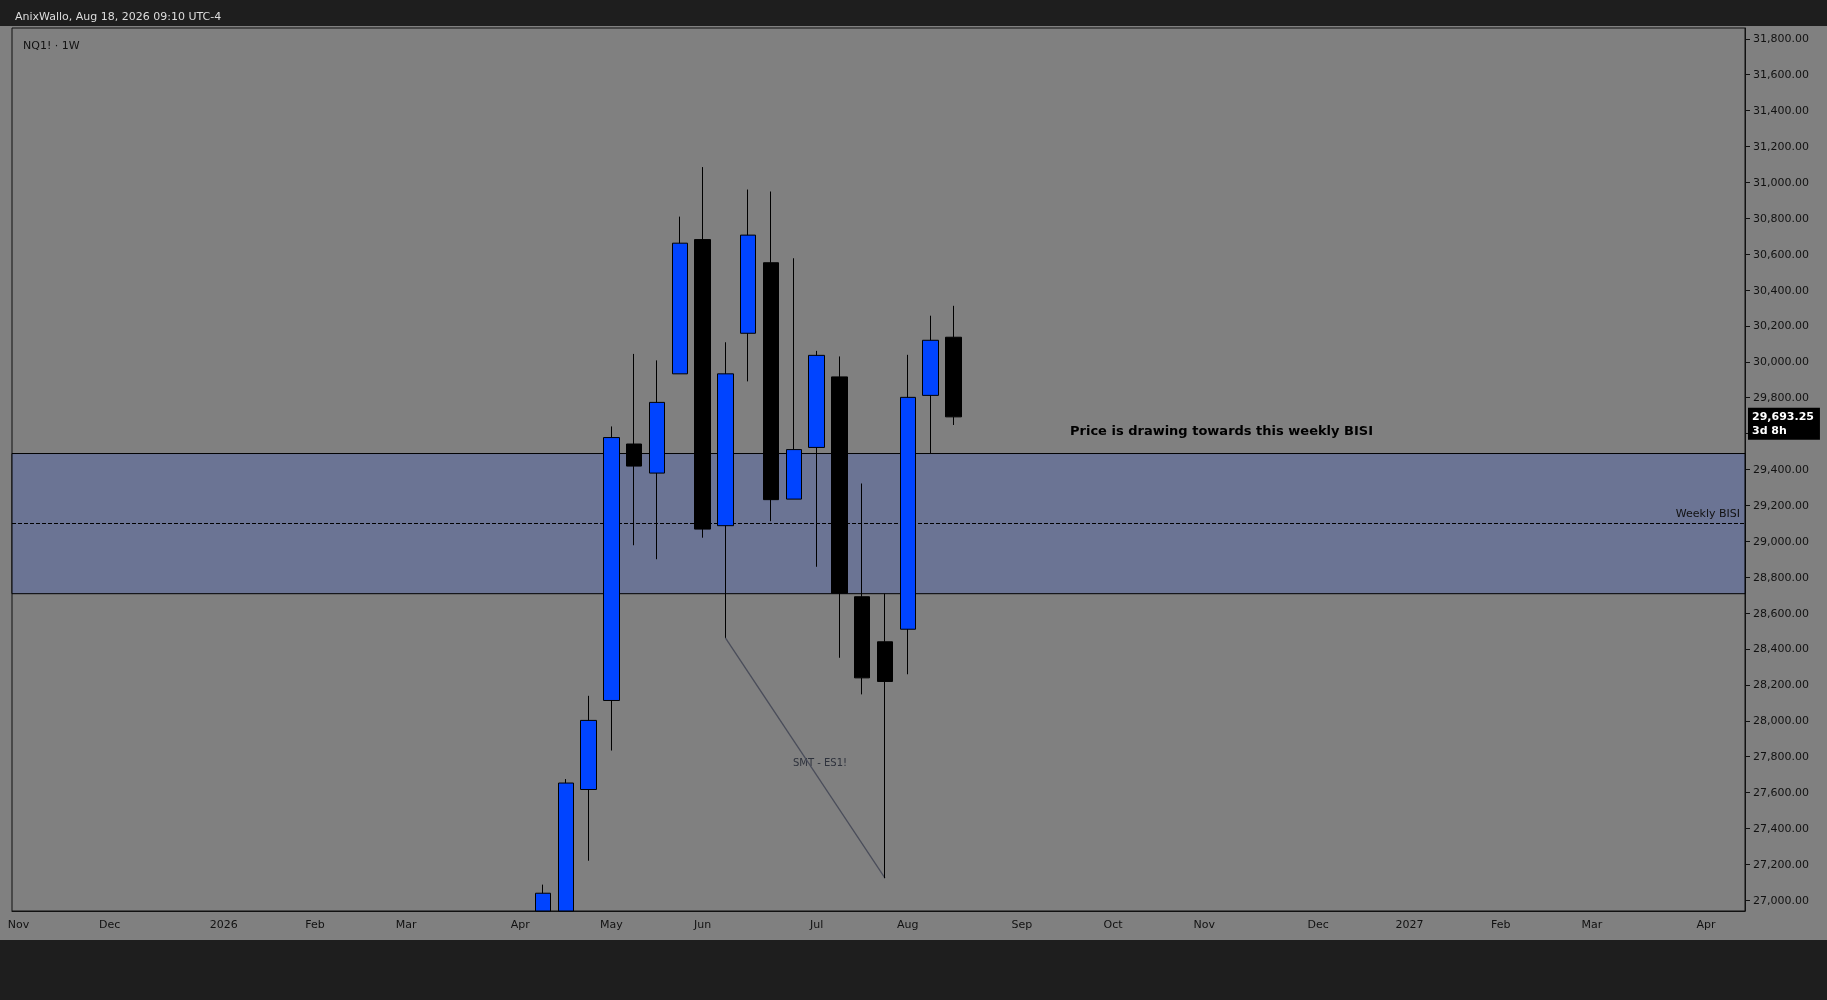  I want to click on y-tick-label: 30,200.00, so click(1781, 326).